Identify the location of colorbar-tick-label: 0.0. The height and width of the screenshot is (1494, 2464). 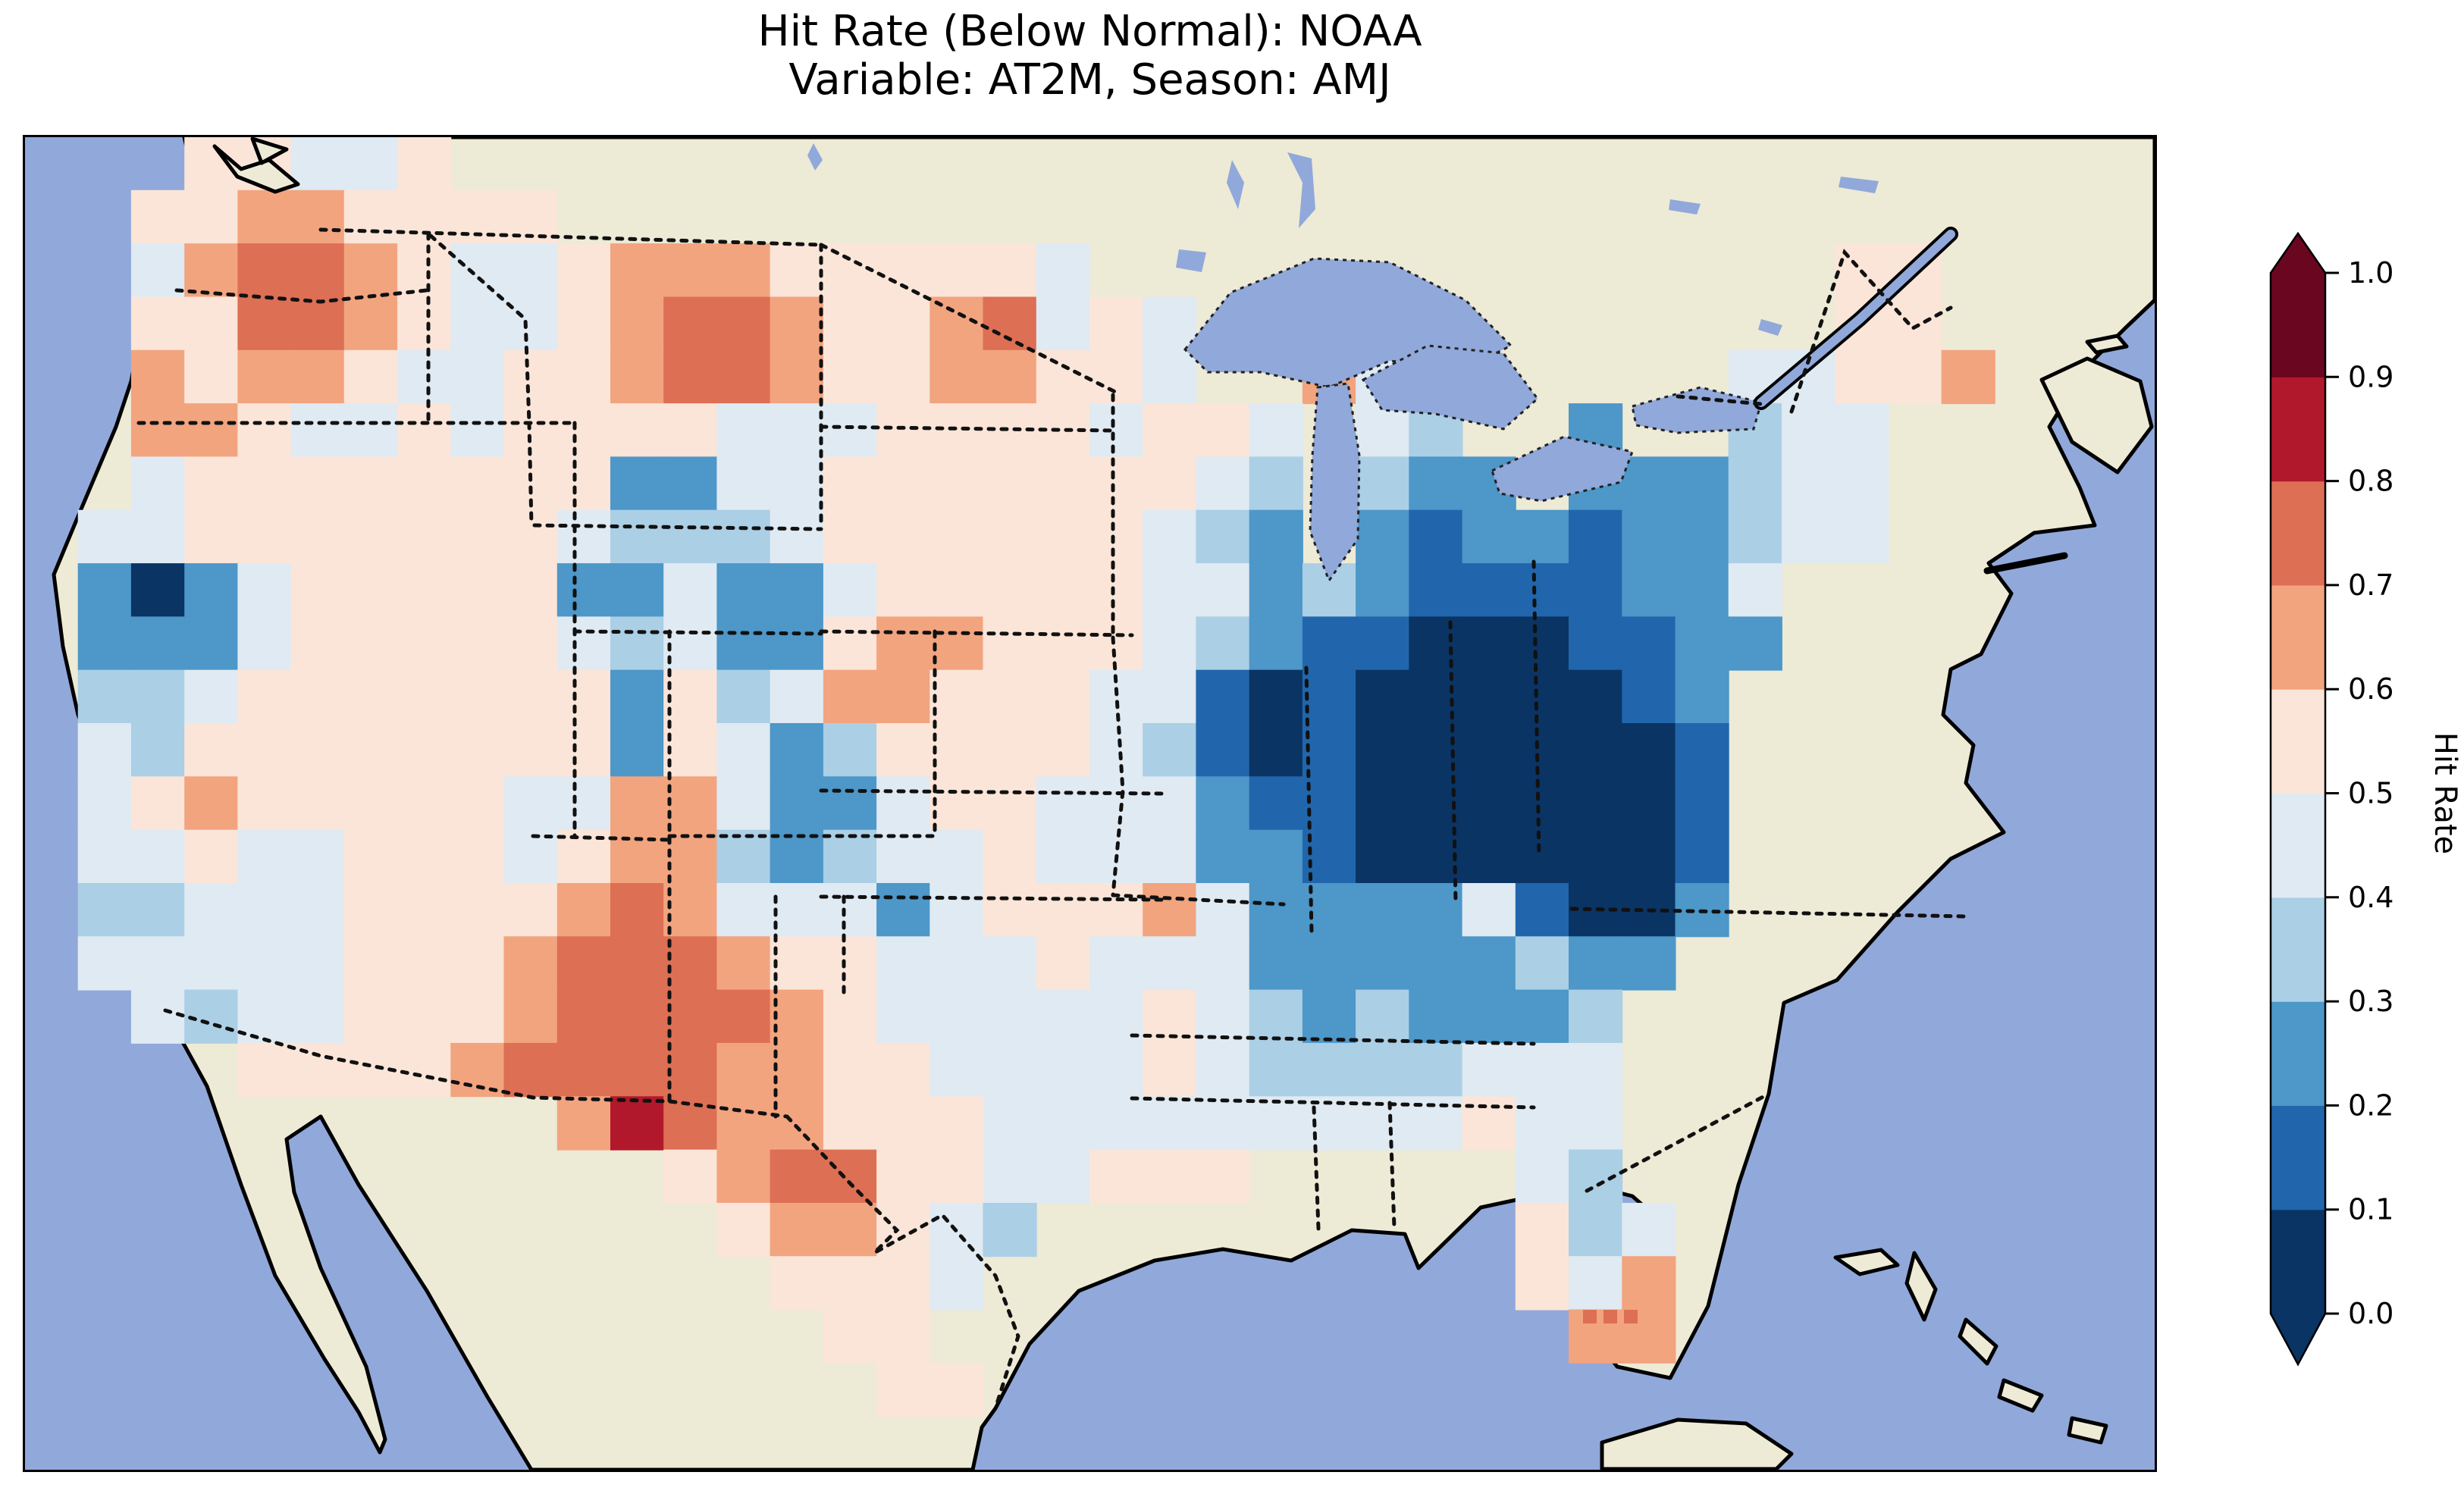
(2370, 1313).